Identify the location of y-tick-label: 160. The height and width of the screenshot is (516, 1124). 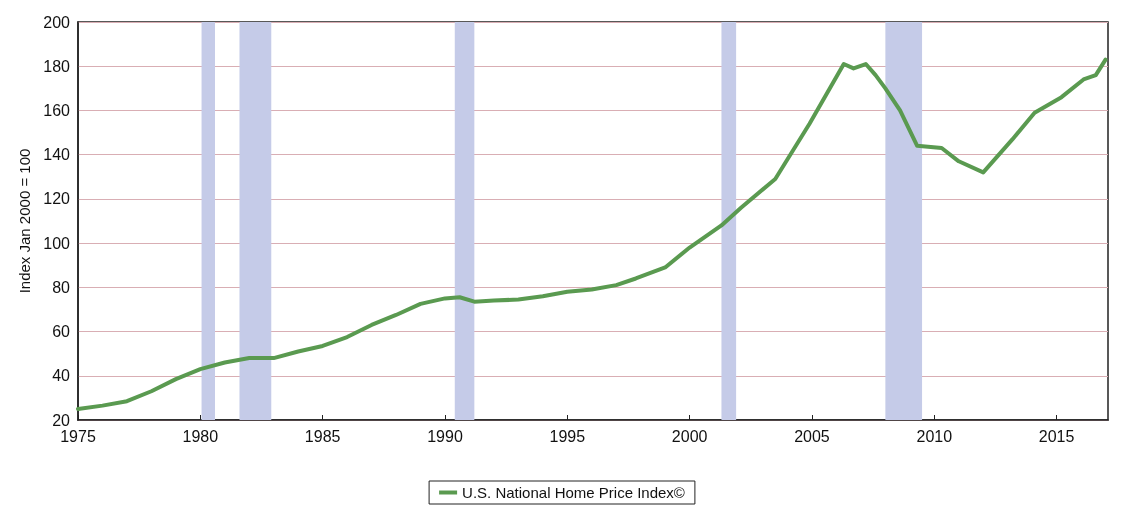
(57, 110).